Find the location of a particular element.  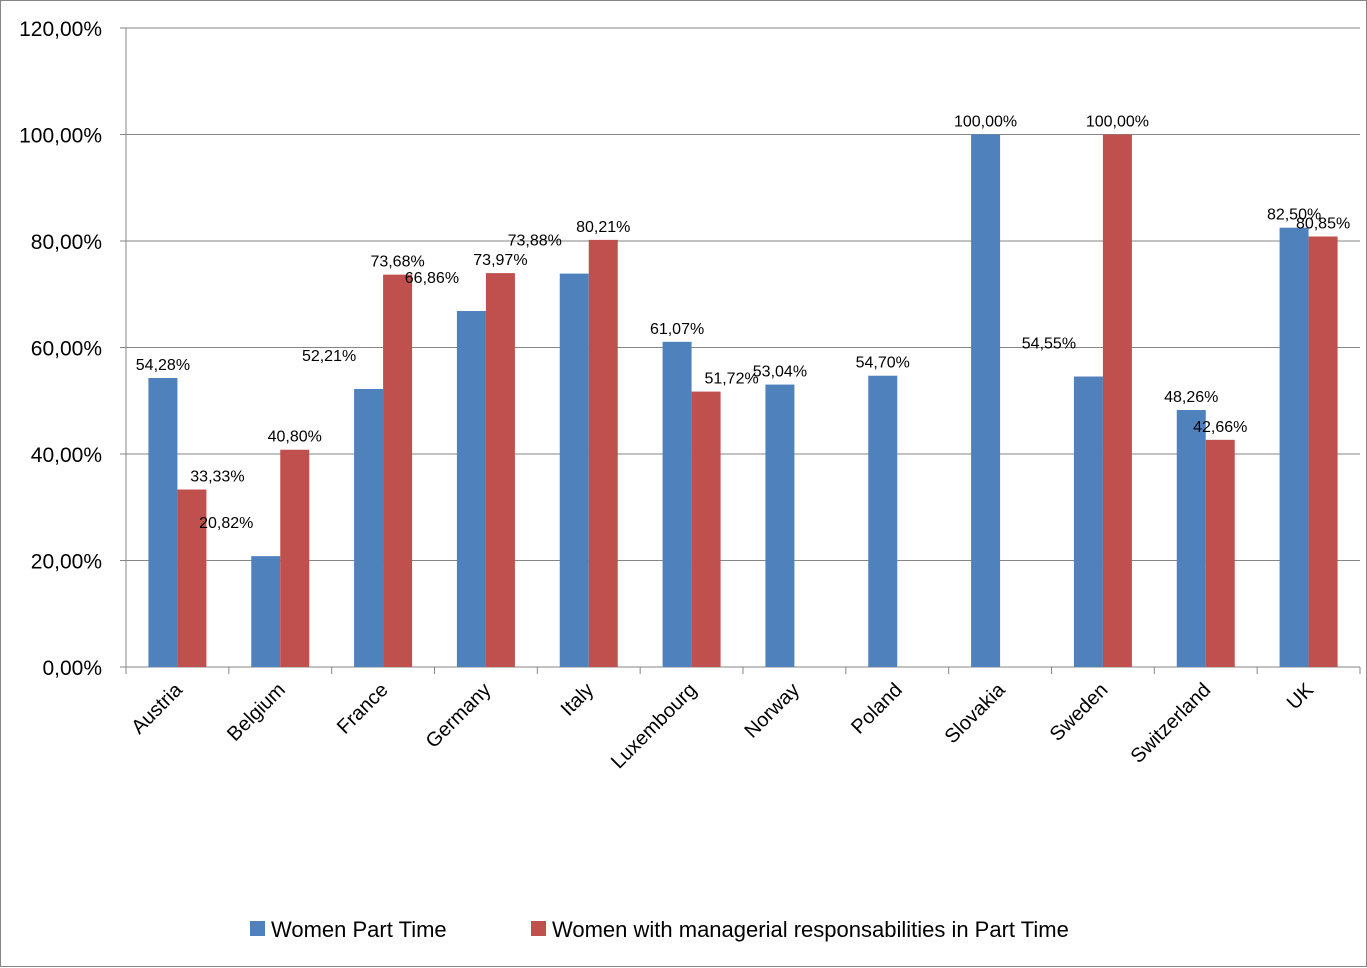

legend-label: Women Part Time is located at coordinates (359, 929).